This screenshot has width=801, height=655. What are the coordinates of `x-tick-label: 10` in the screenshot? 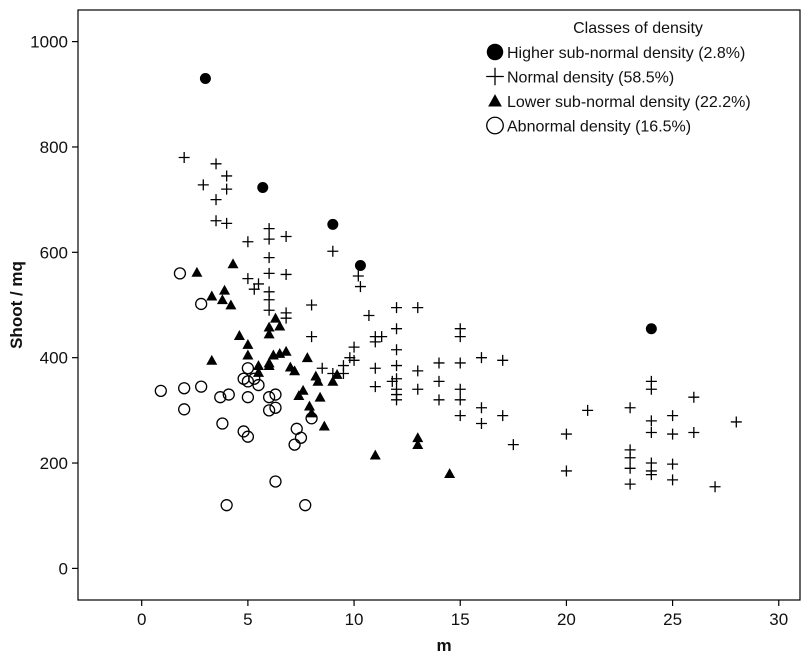 It's located at (354, 619).